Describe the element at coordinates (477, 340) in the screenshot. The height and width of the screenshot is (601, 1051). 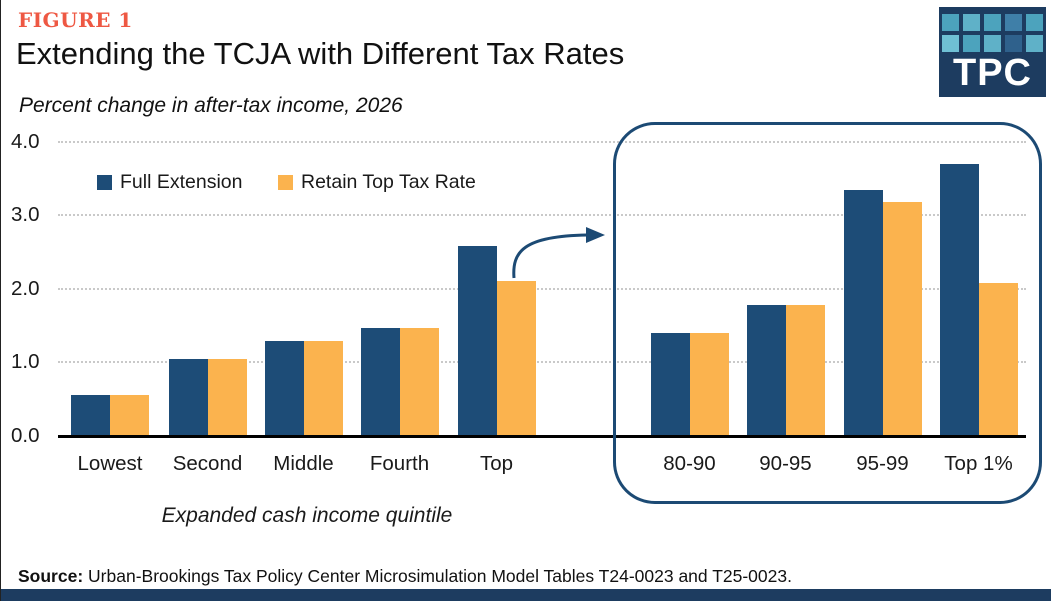
I see `bar-full-extension-Top` at that location.